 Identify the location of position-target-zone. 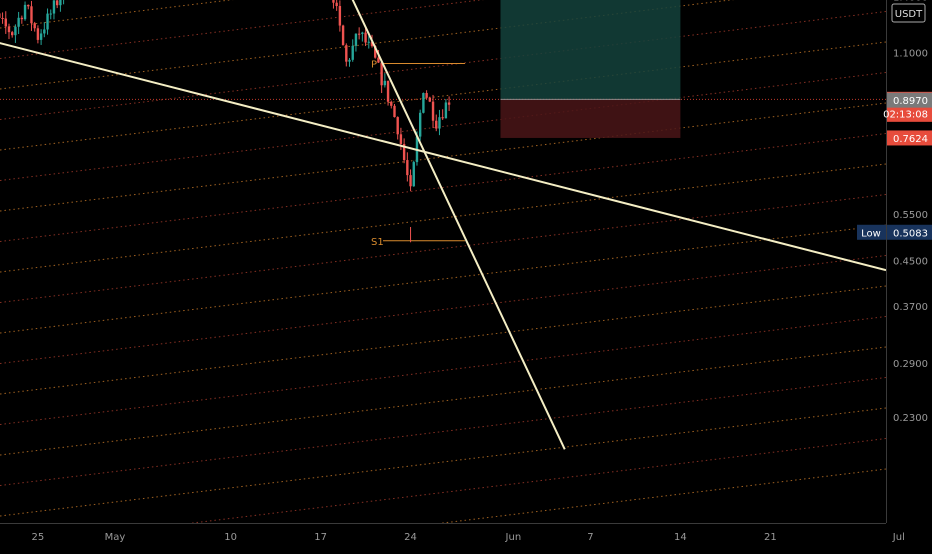
(590, 50).